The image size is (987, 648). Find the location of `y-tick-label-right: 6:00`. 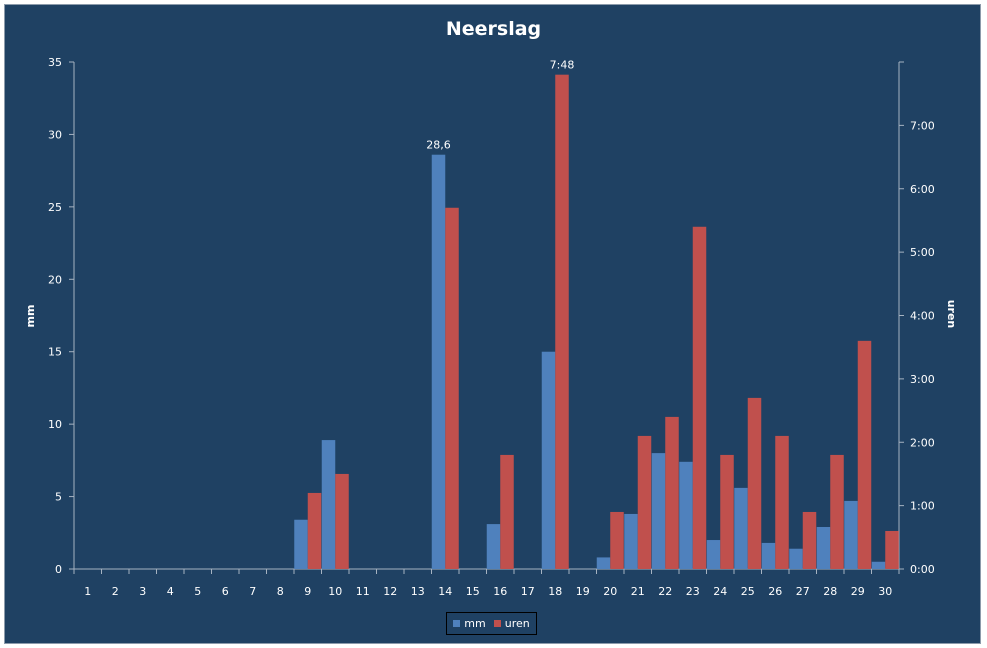

y-tick-label-right: 6:00 is located at coordinates (922, 189).